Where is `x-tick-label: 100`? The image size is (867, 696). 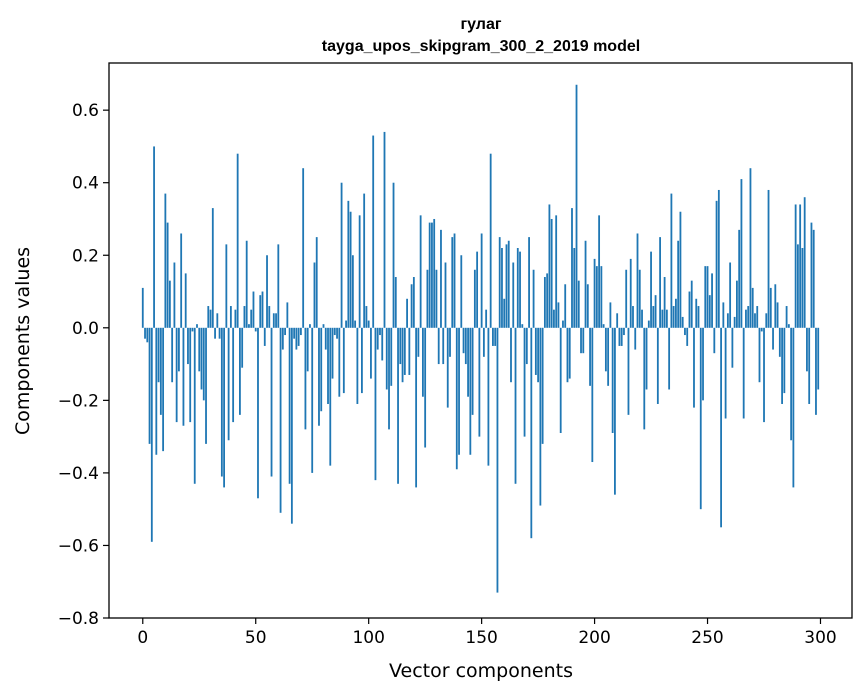 x-tick-label: 100 is located at coordinates (368, 638).